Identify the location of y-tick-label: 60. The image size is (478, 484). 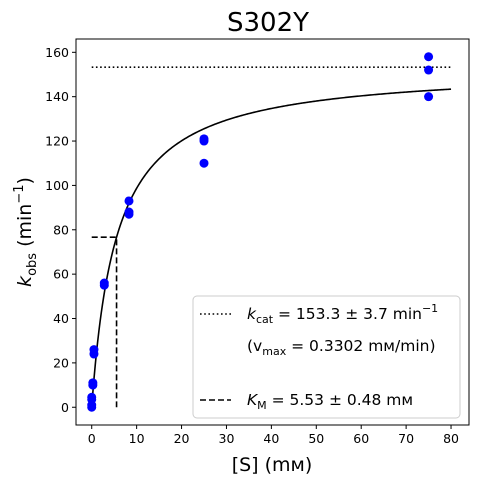
(61, 274).